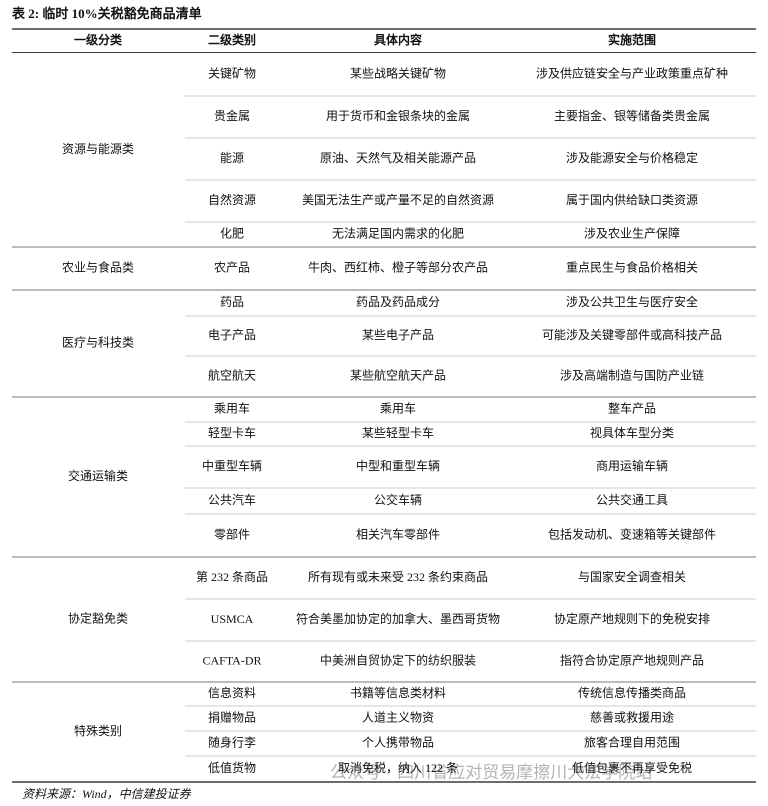  I want to click on table-cell: 随身行李, so click(232, 741).